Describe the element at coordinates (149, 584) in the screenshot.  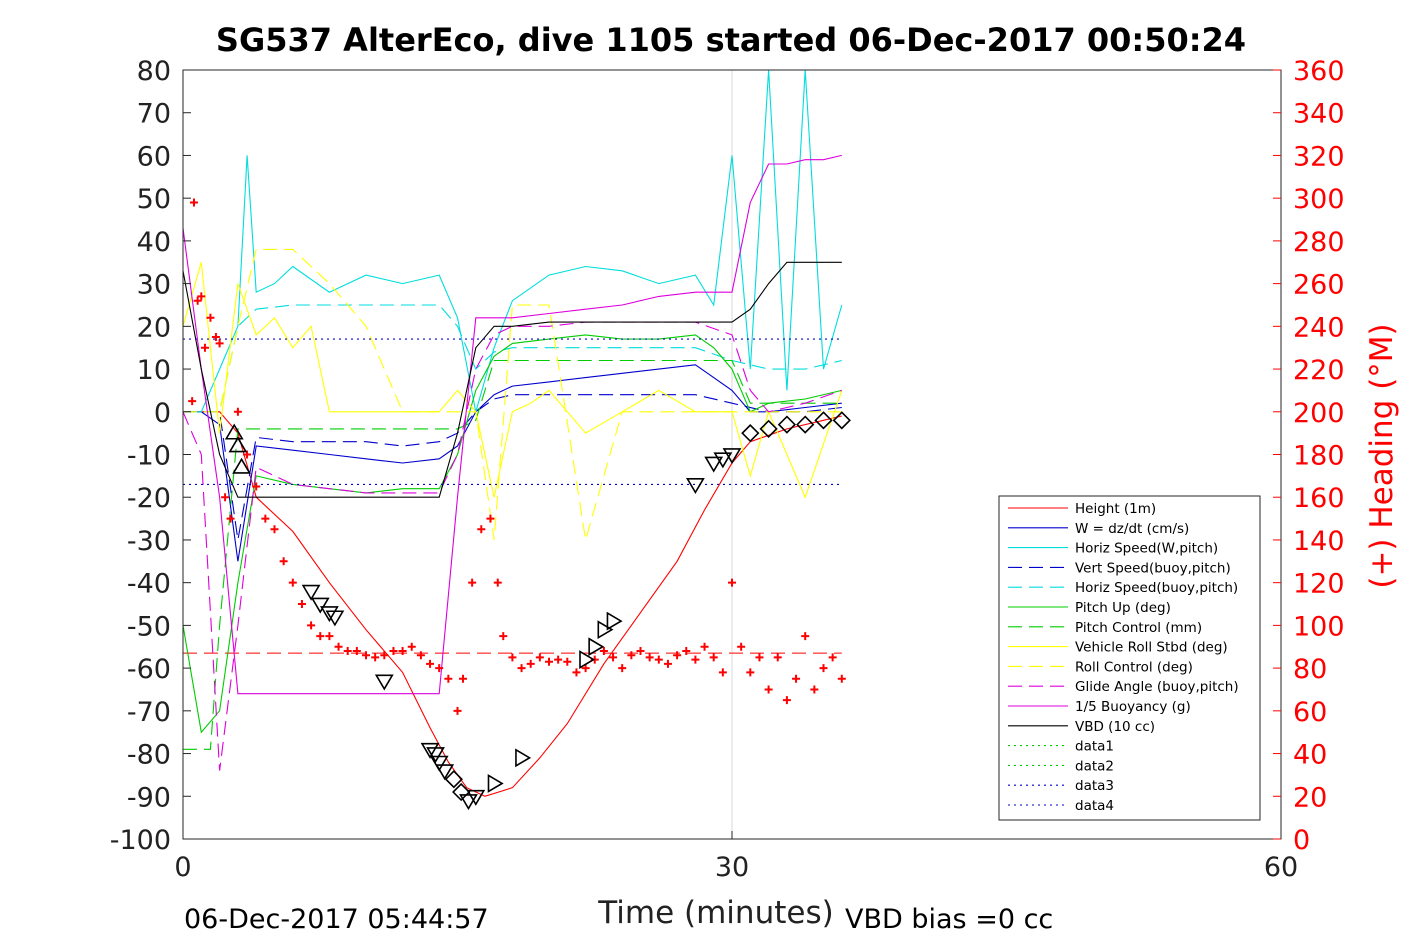
I see `left-tick-label: -40` at that location.